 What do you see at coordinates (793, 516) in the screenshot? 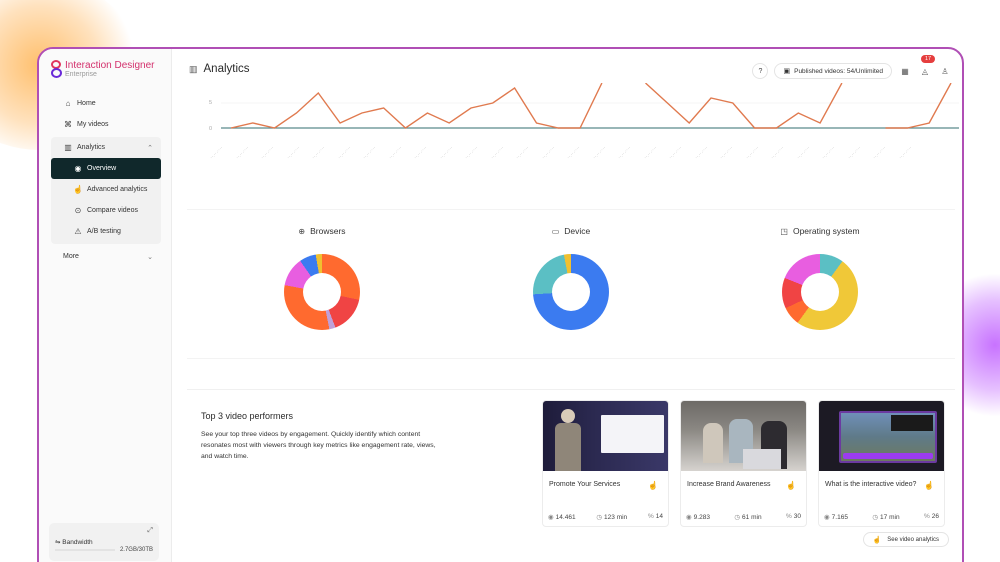
I see `engagement-stat: % 30` at bounding box center [793, 516].